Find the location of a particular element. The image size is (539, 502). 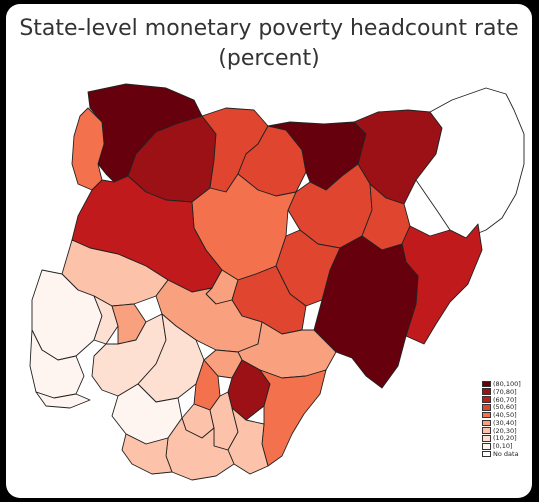

legend-label: (30,40] is located at coordinates (505, 422).